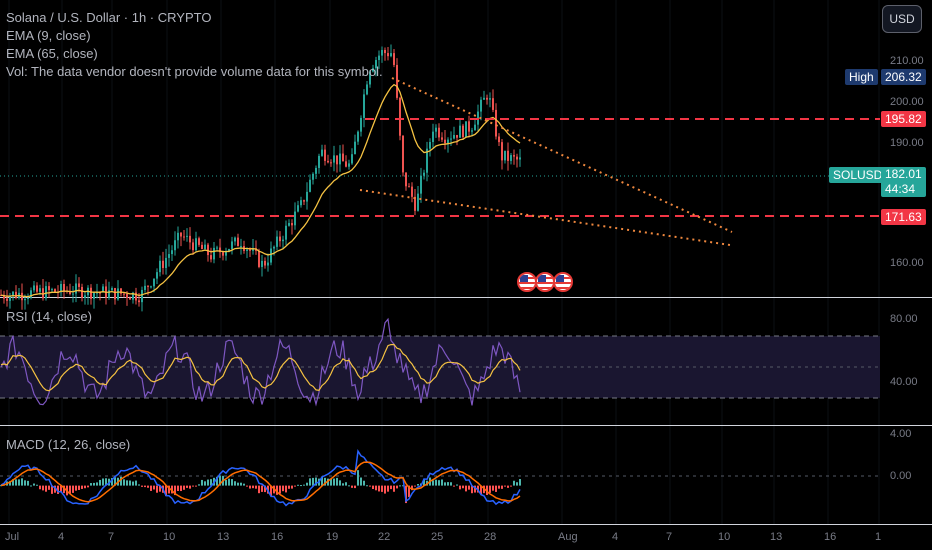 This screenshot has width=932, height=550. Describe the element at coordinates (724, 537) in the screenshot. I see `time-tick: 10` at that location.